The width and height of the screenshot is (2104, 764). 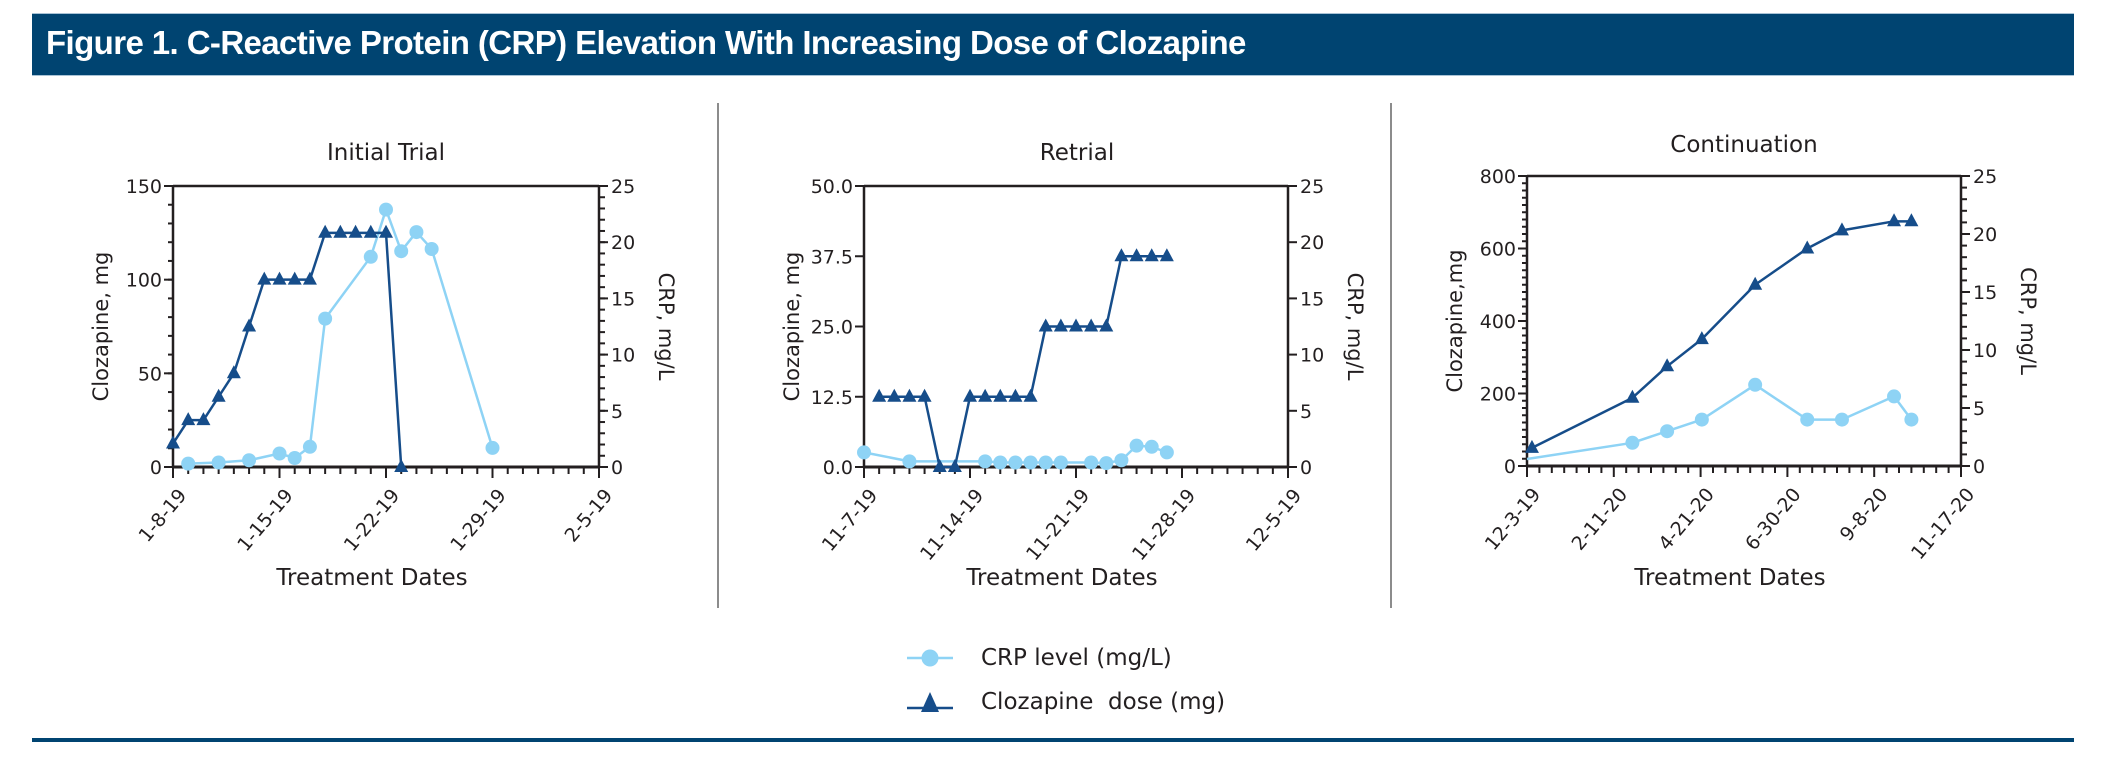 I want to click on y-tick-label: 100, so click(x=144, y=281).